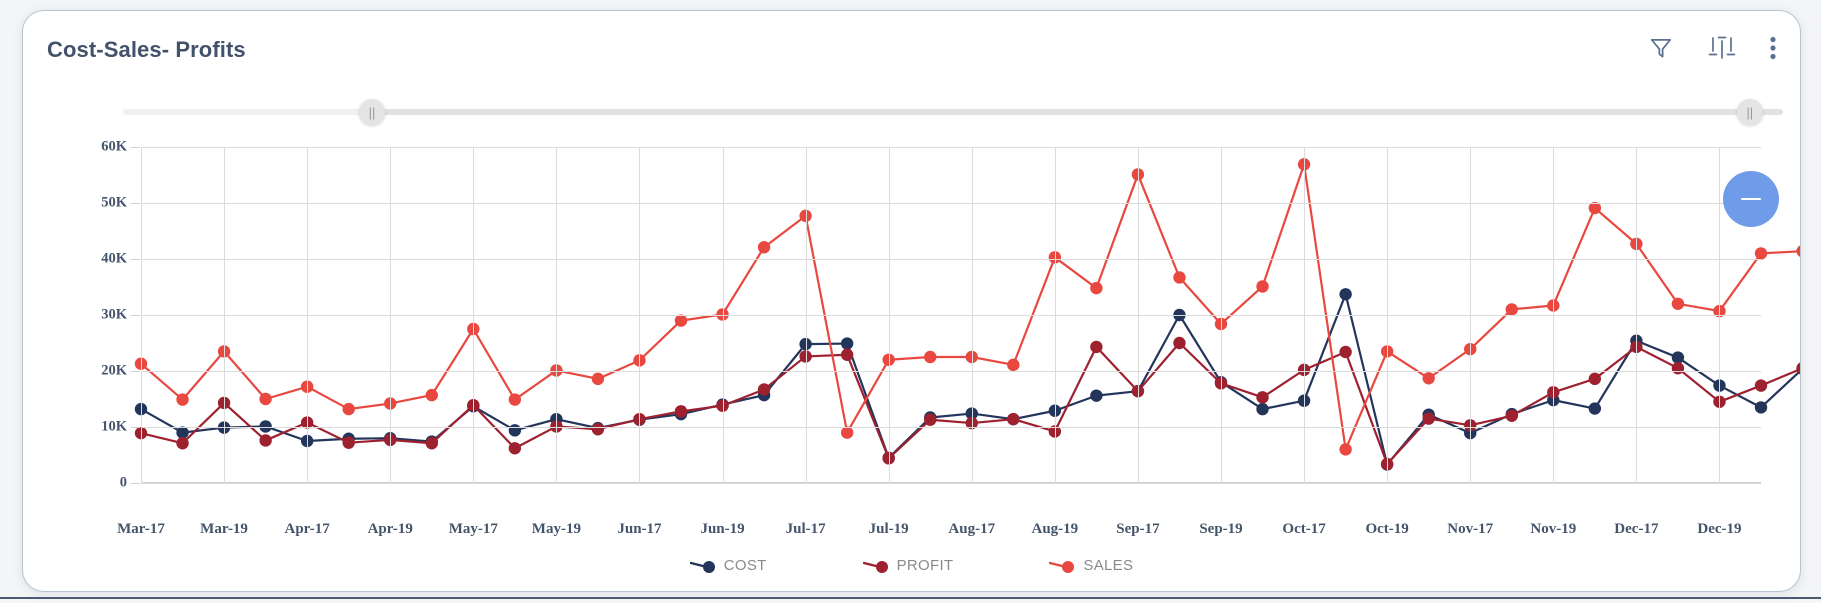  I want to click on y-axis-tick-label: 60K, so click(114, 146).